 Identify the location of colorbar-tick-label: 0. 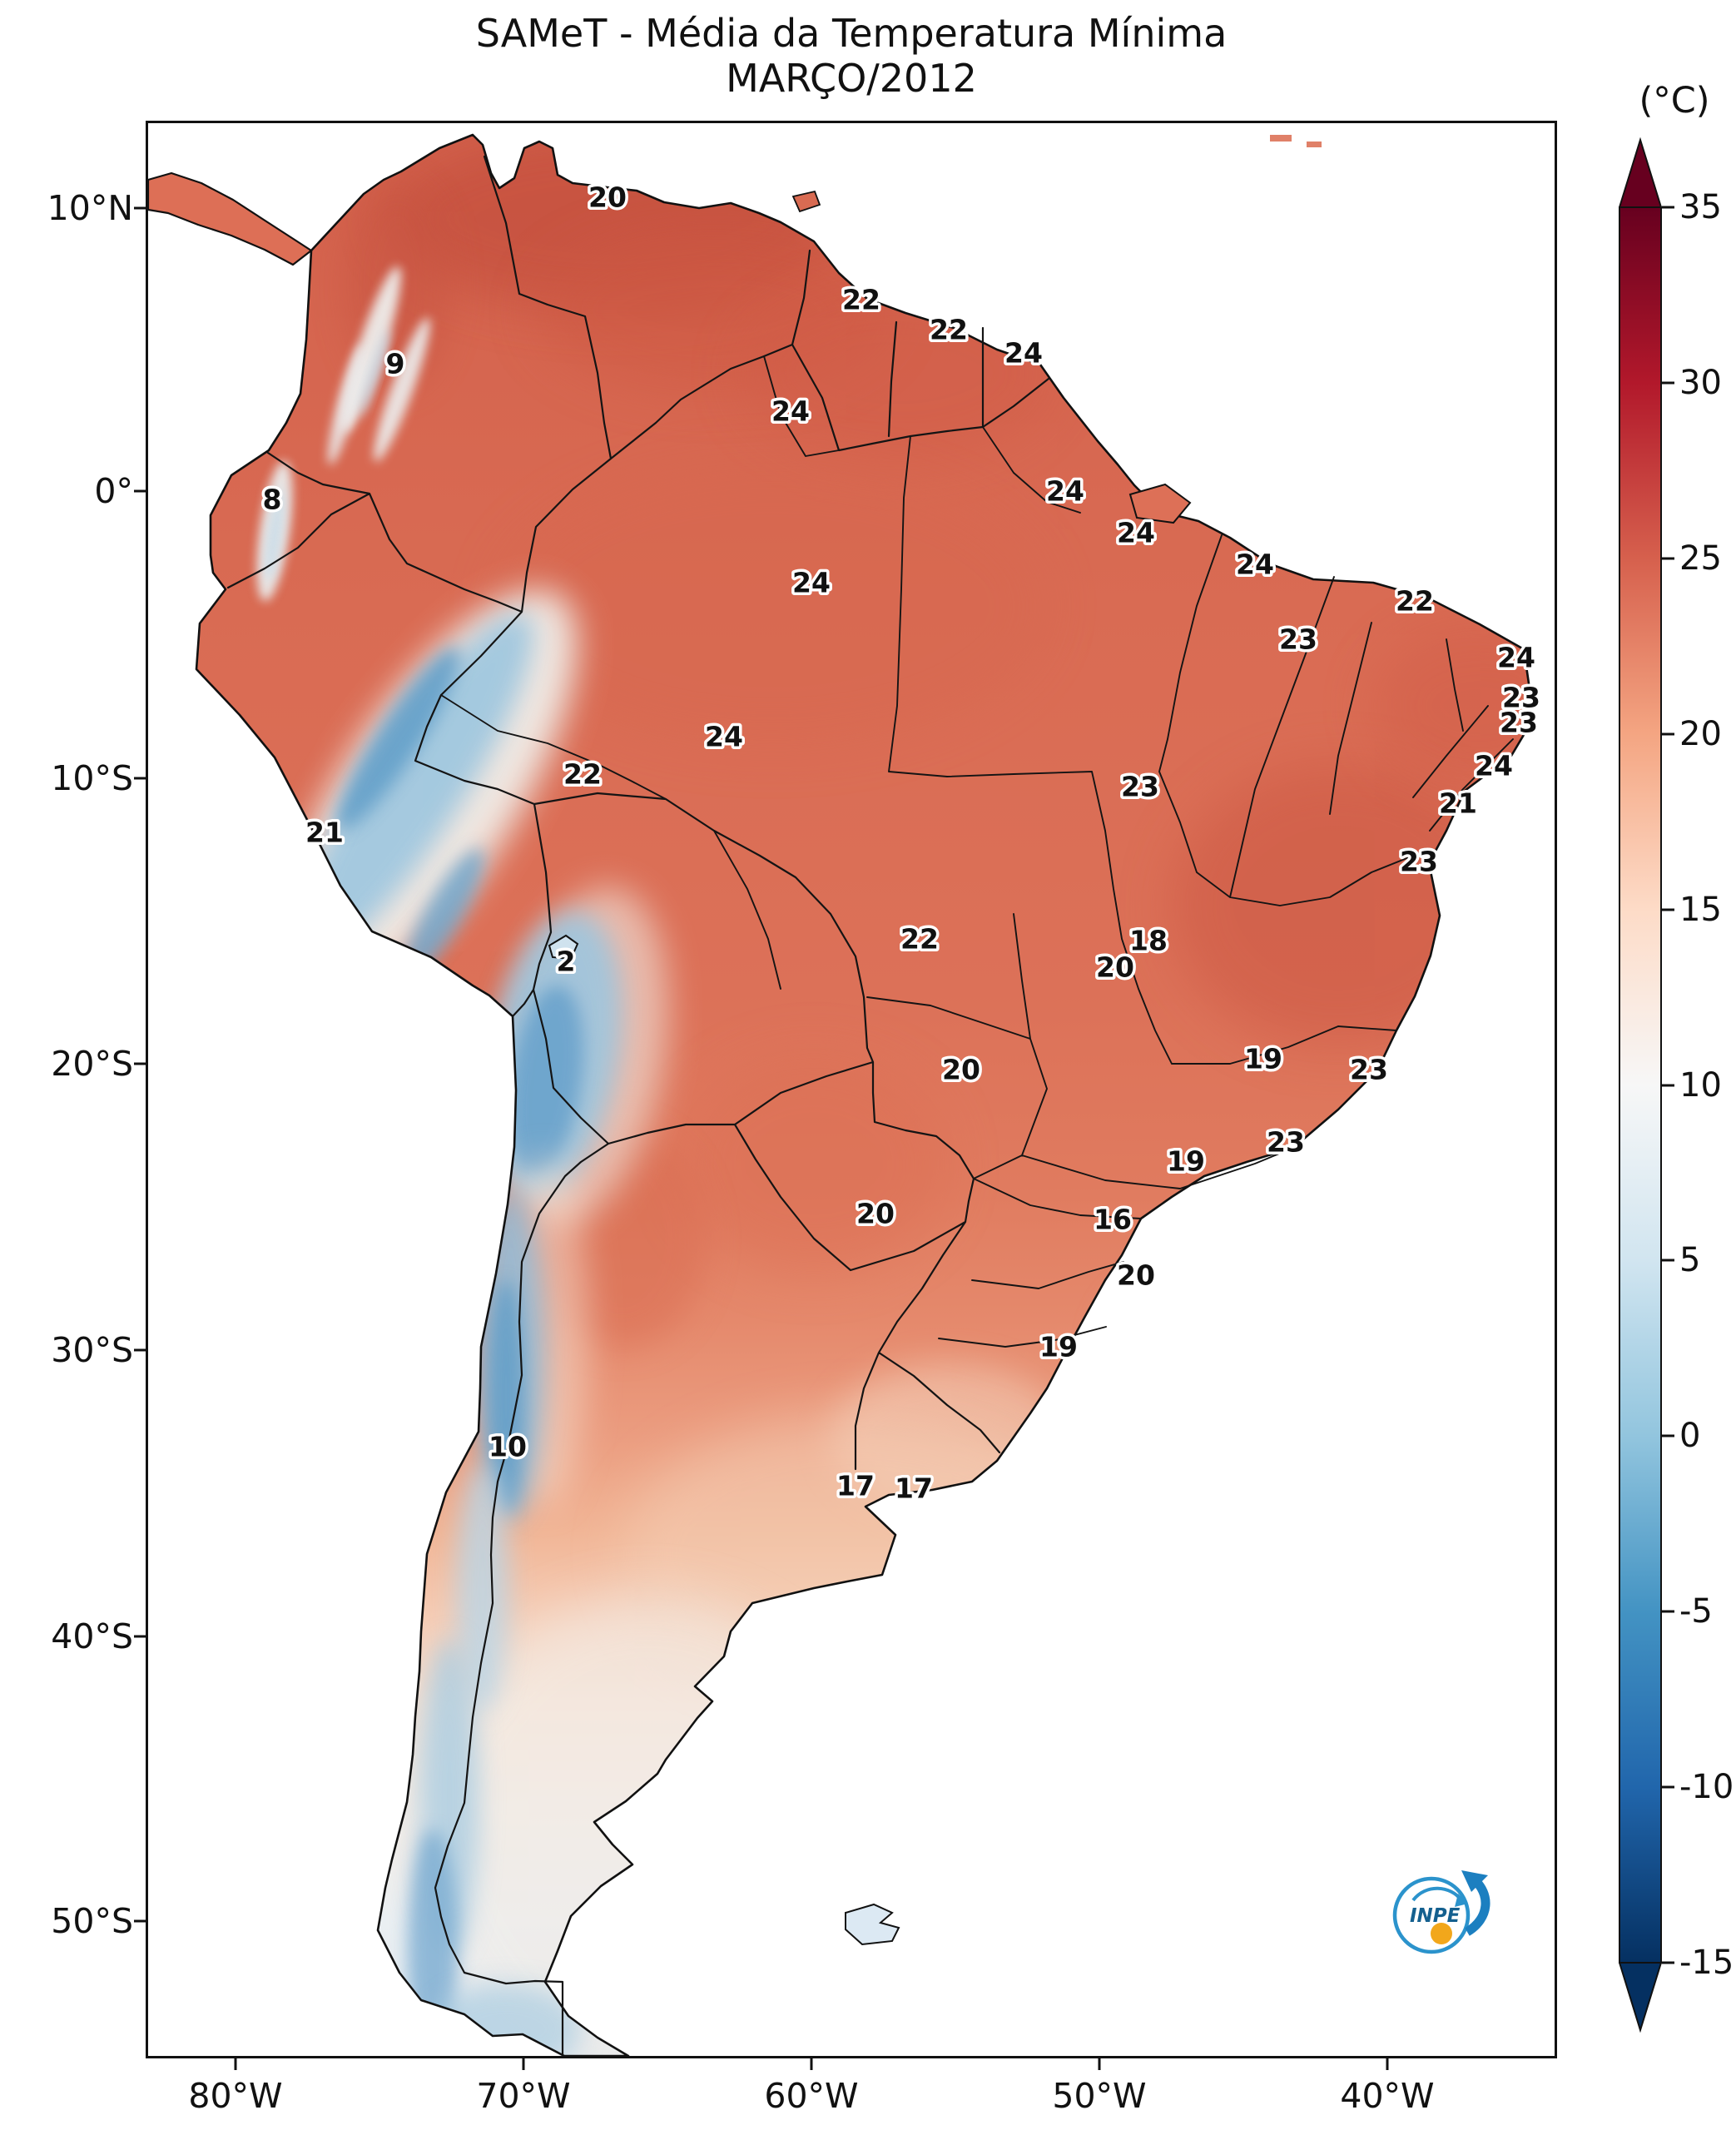
(1690, 1436).